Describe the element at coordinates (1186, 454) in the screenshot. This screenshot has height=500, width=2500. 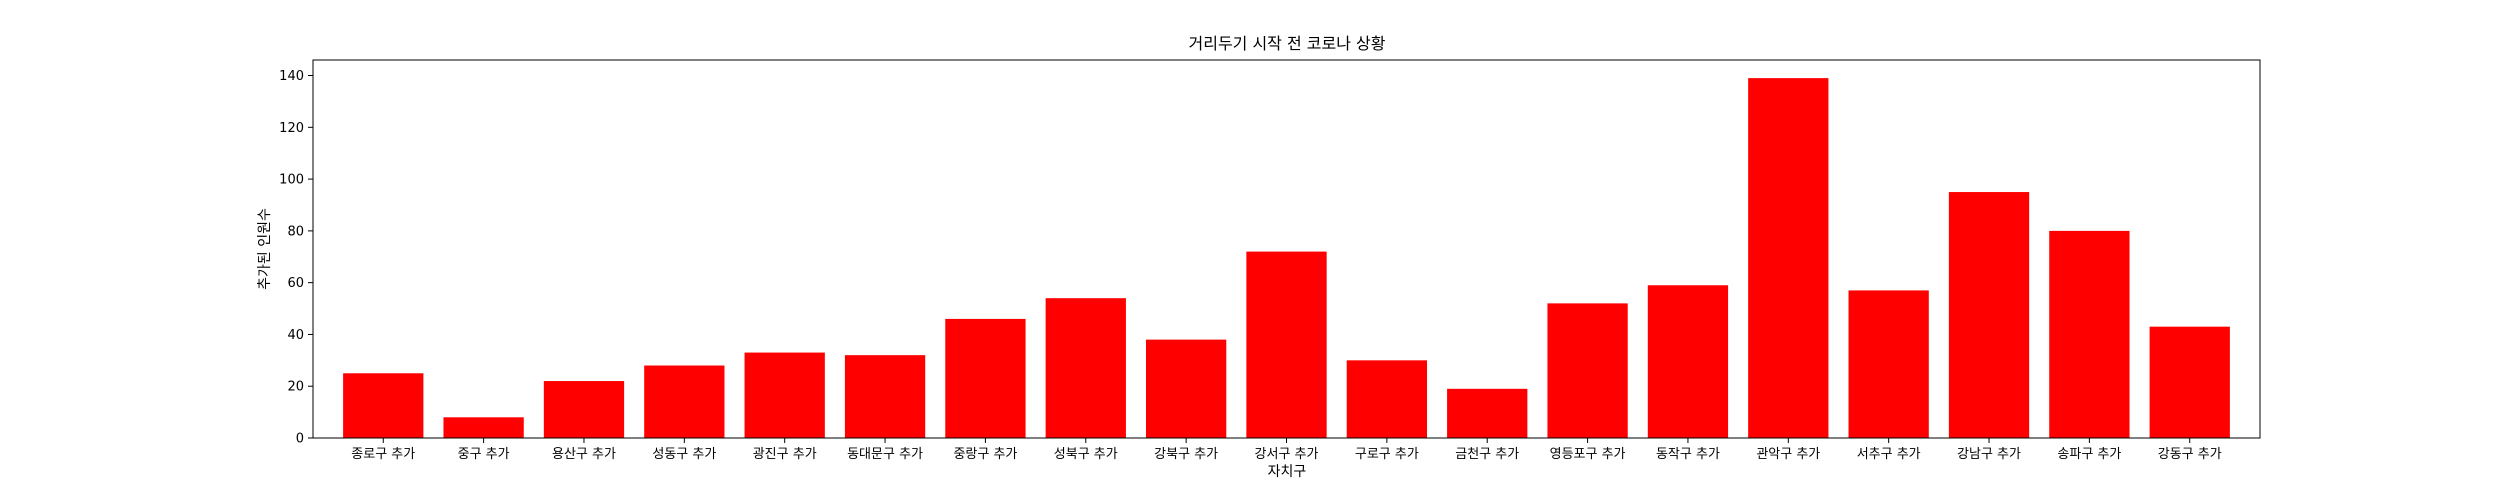
I see `x-tick-label: 강북구 추가` at that location.